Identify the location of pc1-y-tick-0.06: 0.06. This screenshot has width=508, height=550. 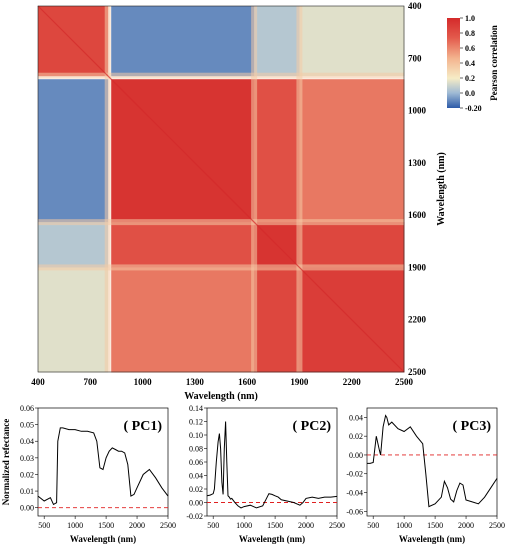
(27, 408).